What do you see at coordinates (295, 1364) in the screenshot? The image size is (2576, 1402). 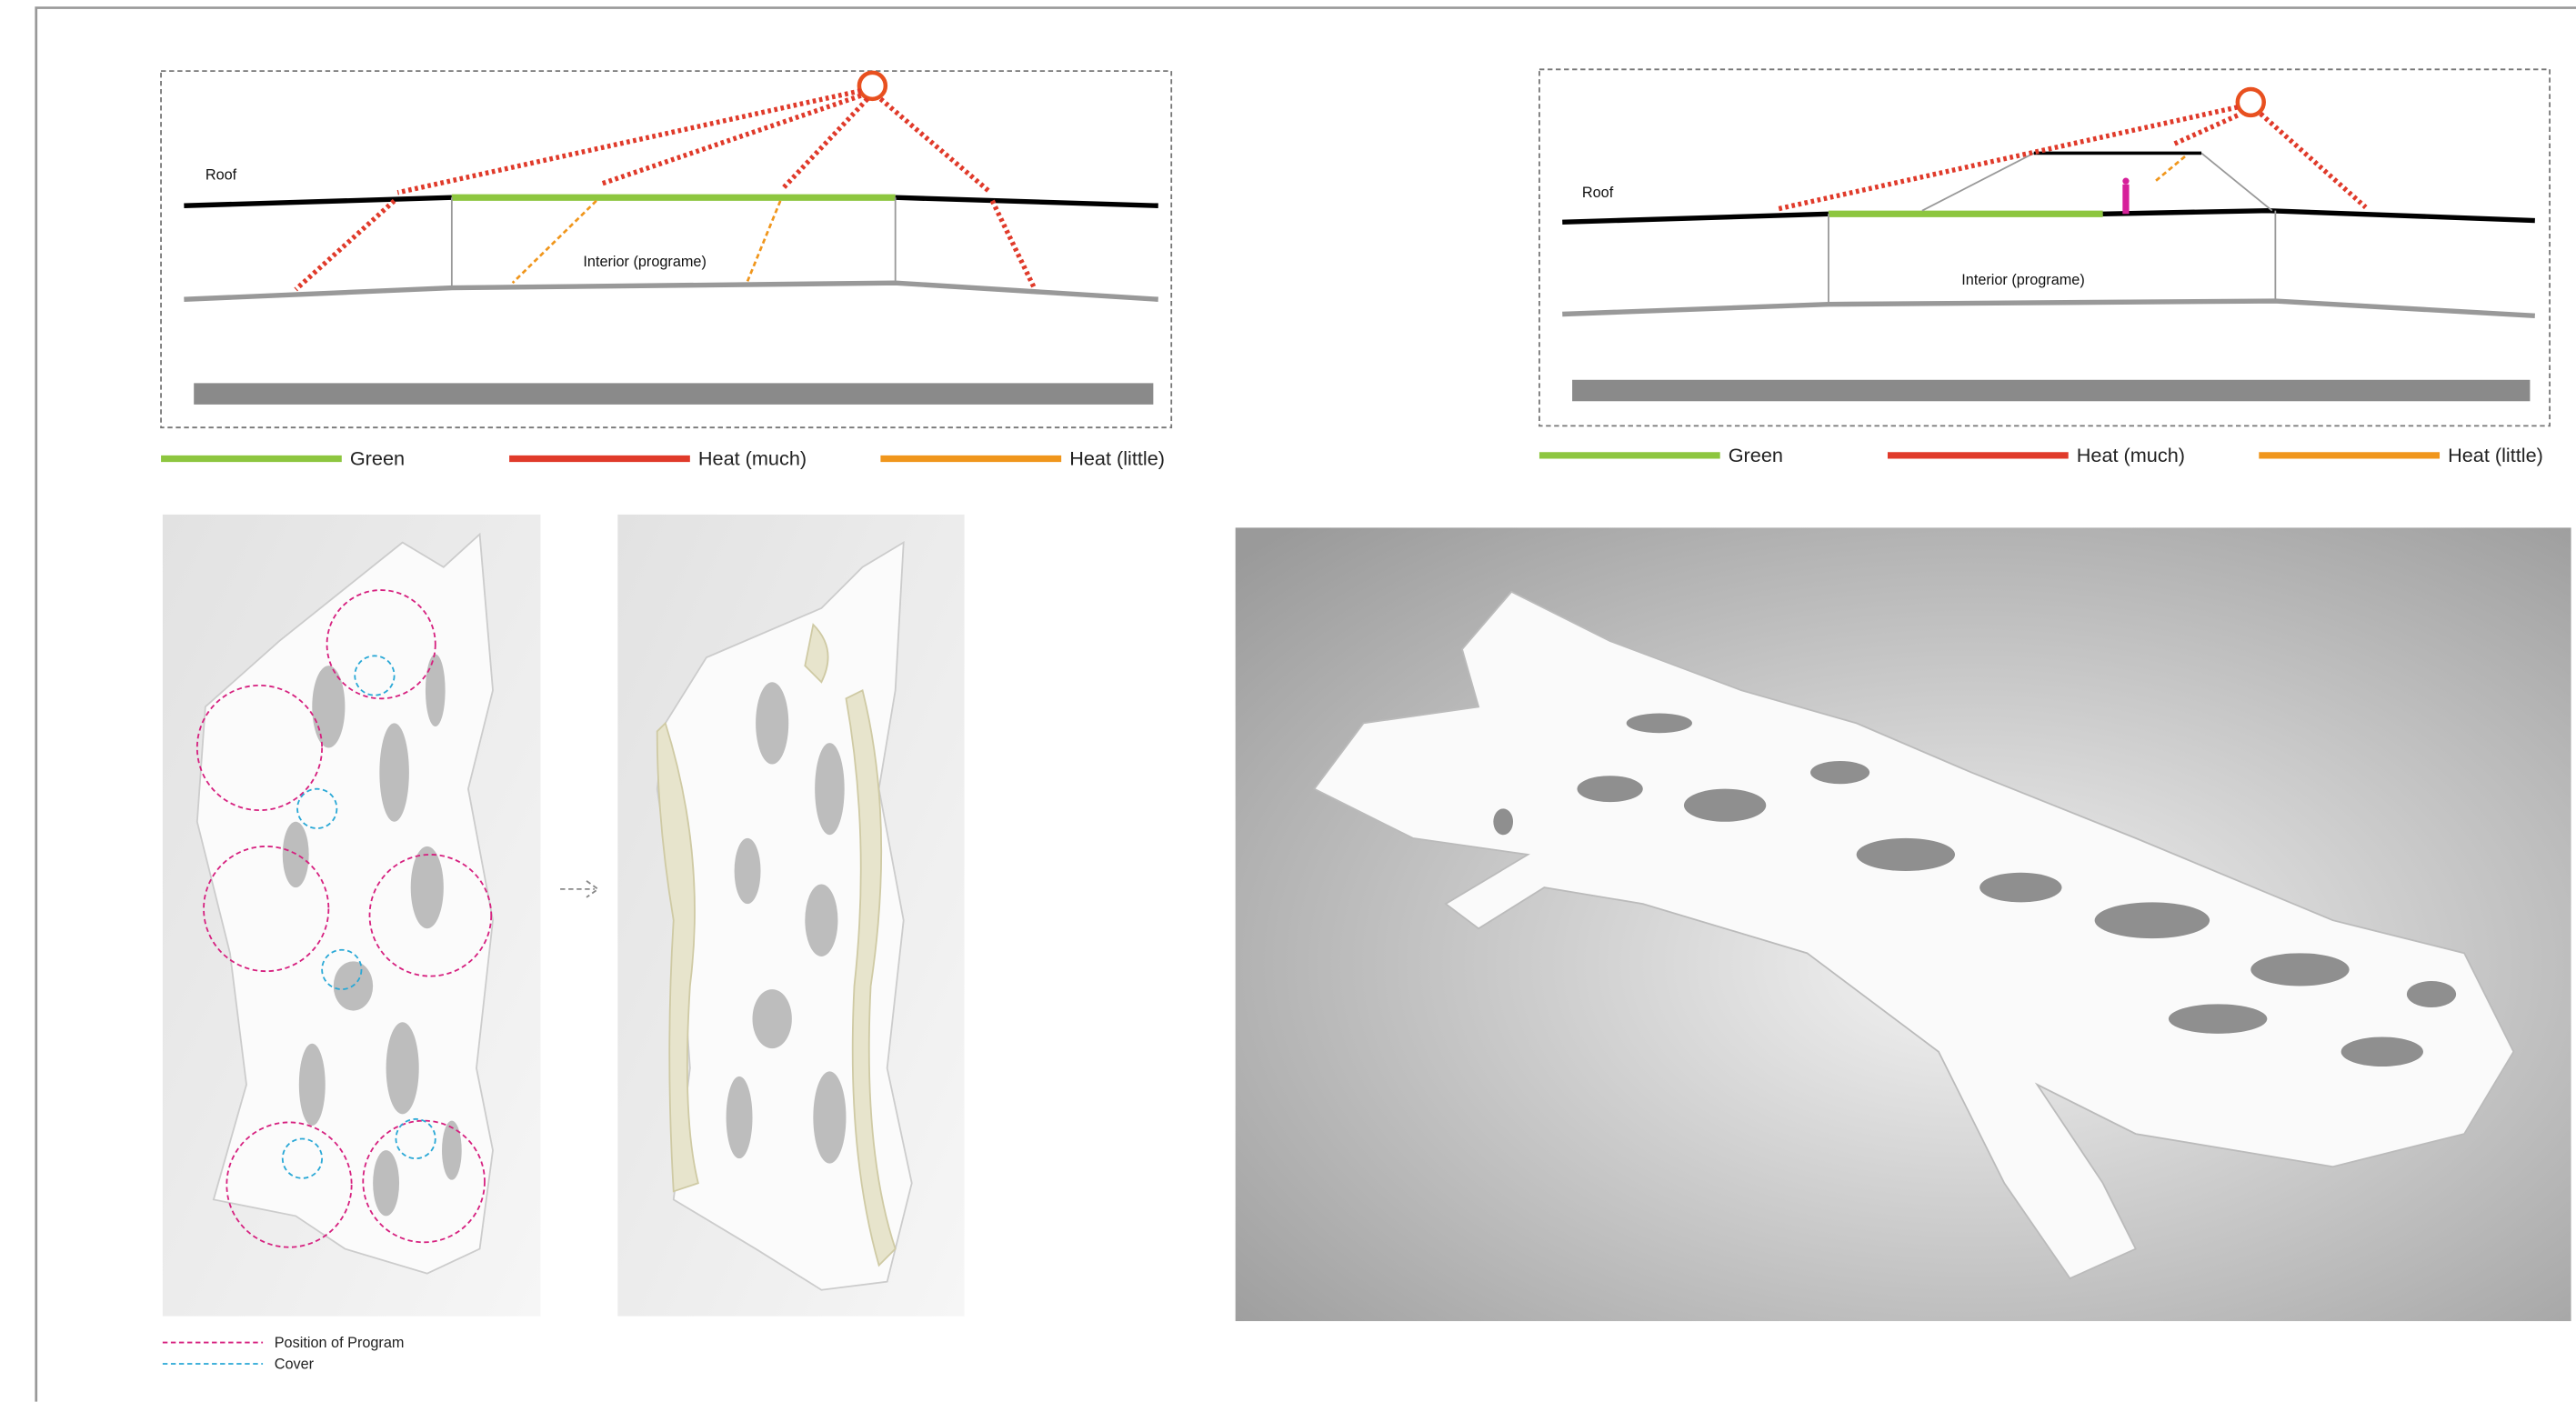 I see `legend-label: Cover` at bounding box center [295, 1364].